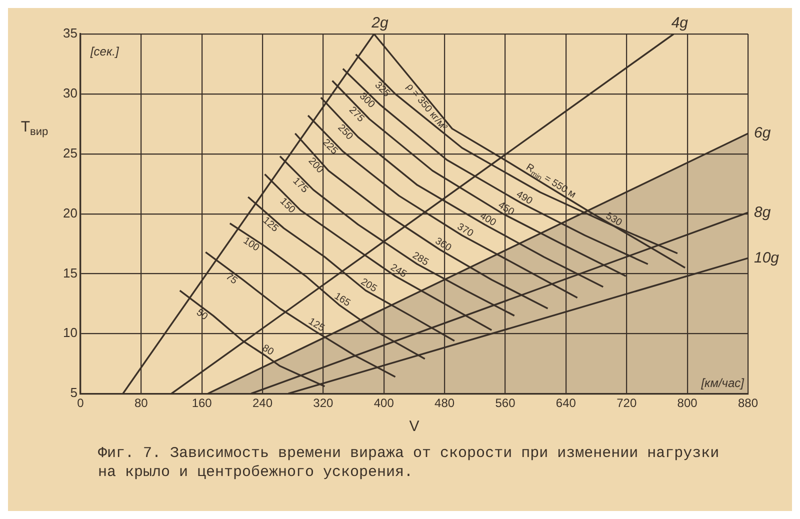  What do you see at coordinates (384, 403) in the screenshot?
I see `x-tick-label: 400` at bounding box center [384, 403].